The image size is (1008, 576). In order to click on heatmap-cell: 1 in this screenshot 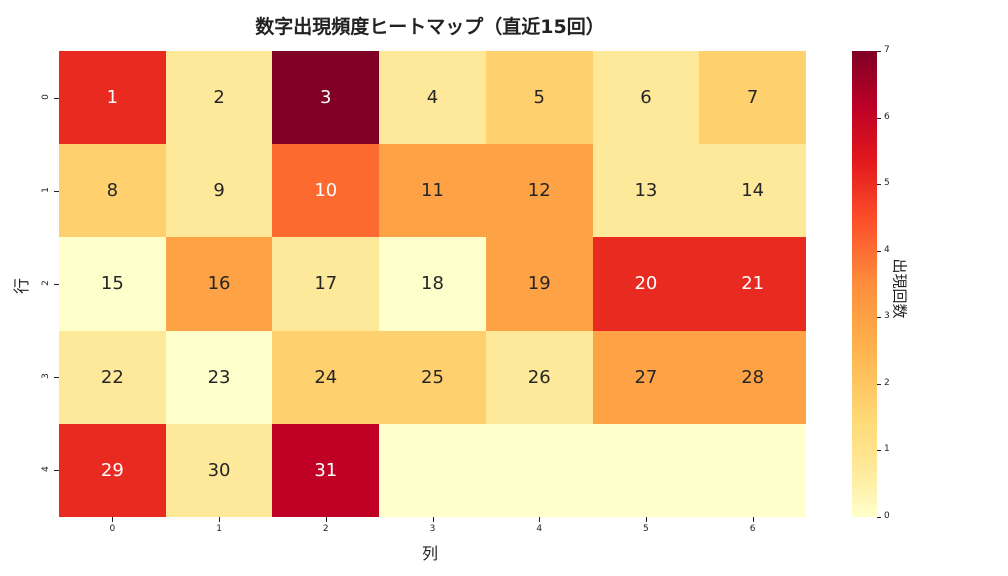, I will do `click(112, 98)`.